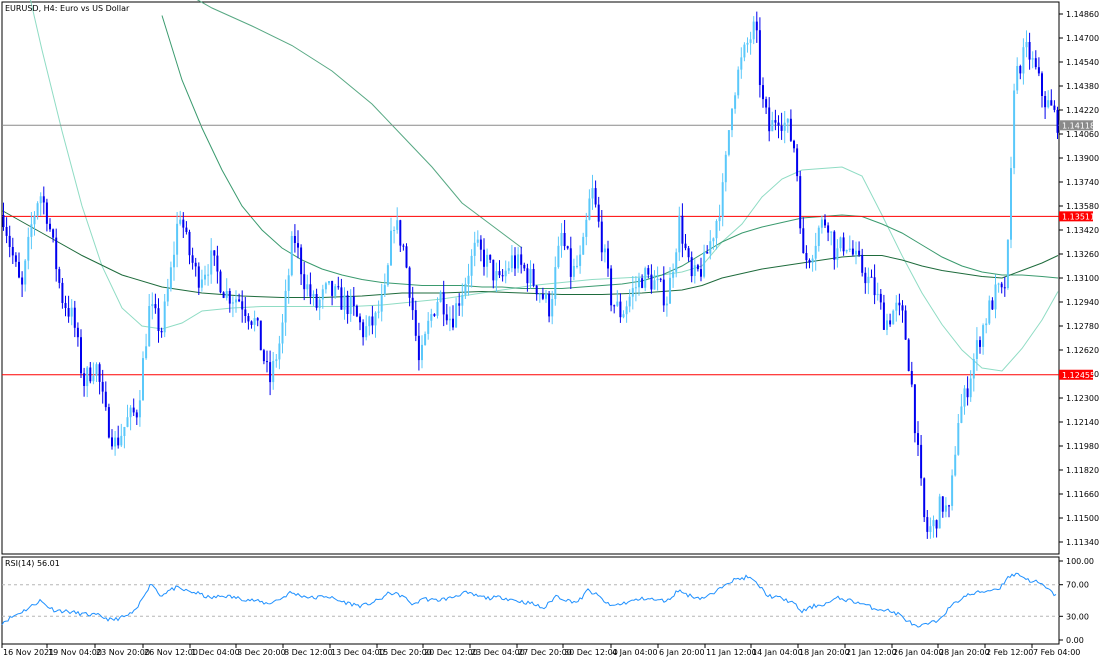 This screenshot has width=1100, height=665. What do you see at coordinates (1078, 216) in the screenshot?
I see `level-price-tag-label: 1.13511` at bounding box center [1078, 216].